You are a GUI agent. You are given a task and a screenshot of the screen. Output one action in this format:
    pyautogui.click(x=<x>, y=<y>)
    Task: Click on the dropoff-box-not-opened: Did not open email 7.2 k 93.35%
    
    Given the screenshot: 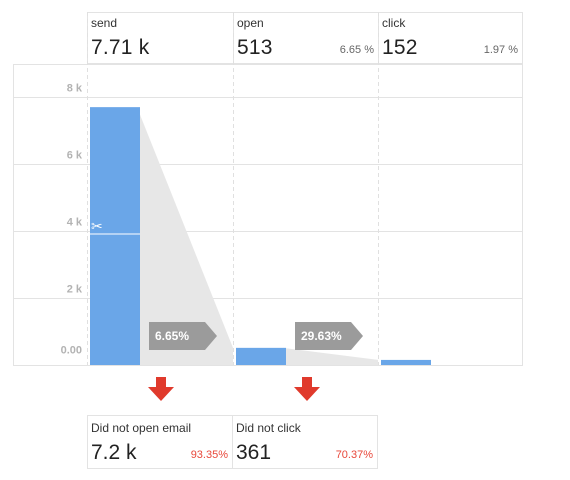 What is the action you would take?
    pyautogui.click(x=160, y=442)
    